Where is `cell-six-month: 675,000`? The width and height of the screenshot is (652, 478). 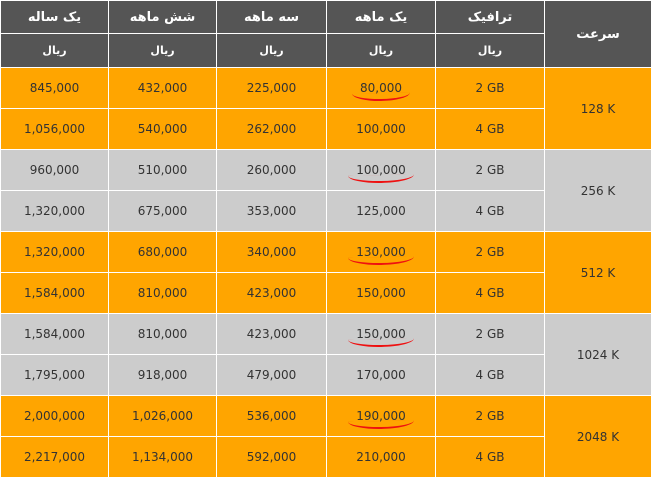
cell-six-month: 675,000 is located at coordinates (162, 211).